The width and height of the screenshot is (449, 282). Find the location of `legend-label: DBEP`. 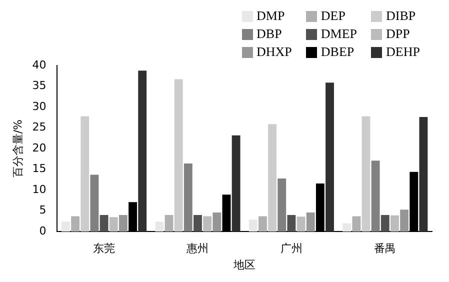

legend-label: DBEP is located at coordinates (337, 52).